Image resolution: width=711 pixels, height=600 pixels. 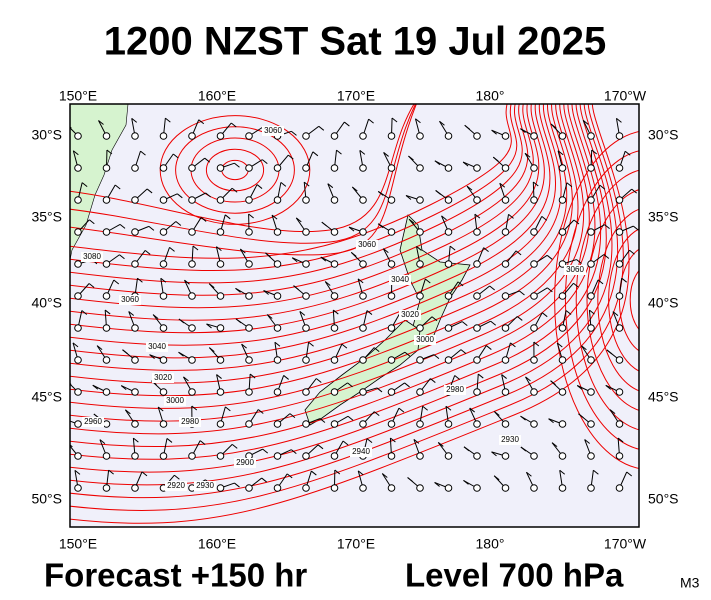 I want to click on australia-land, so click(x=99, y=182).